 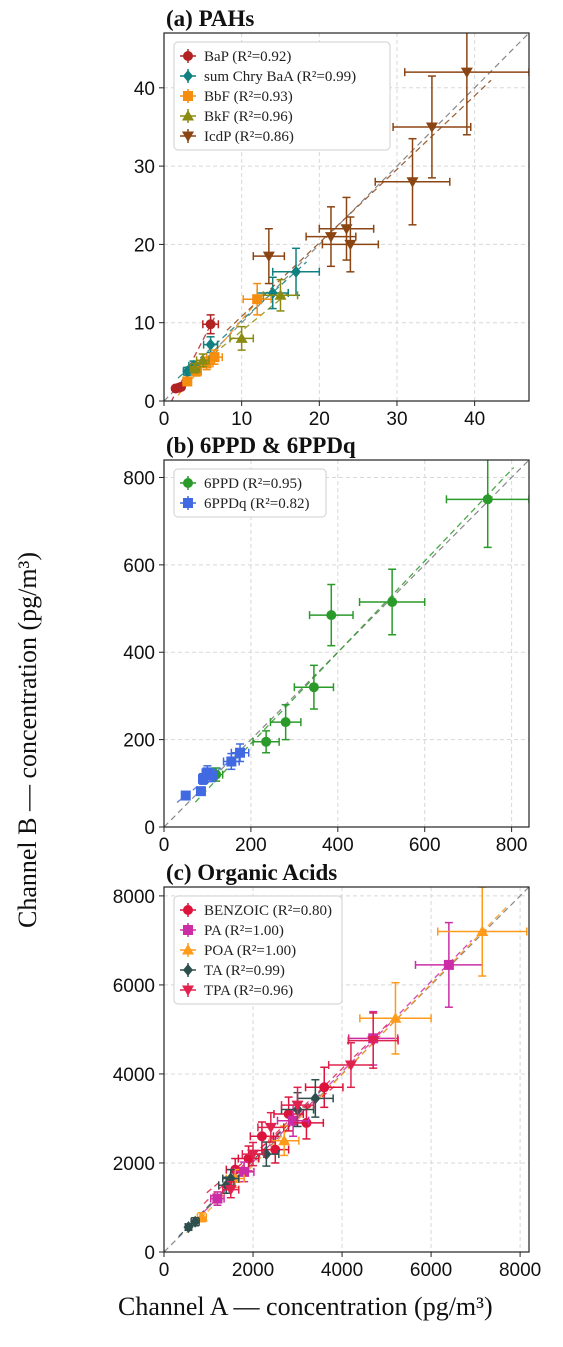 What do you see at coordinates (251, 845) in the screenshot?
I see `x-tick-label: 200` at bounding box center [251, 845].